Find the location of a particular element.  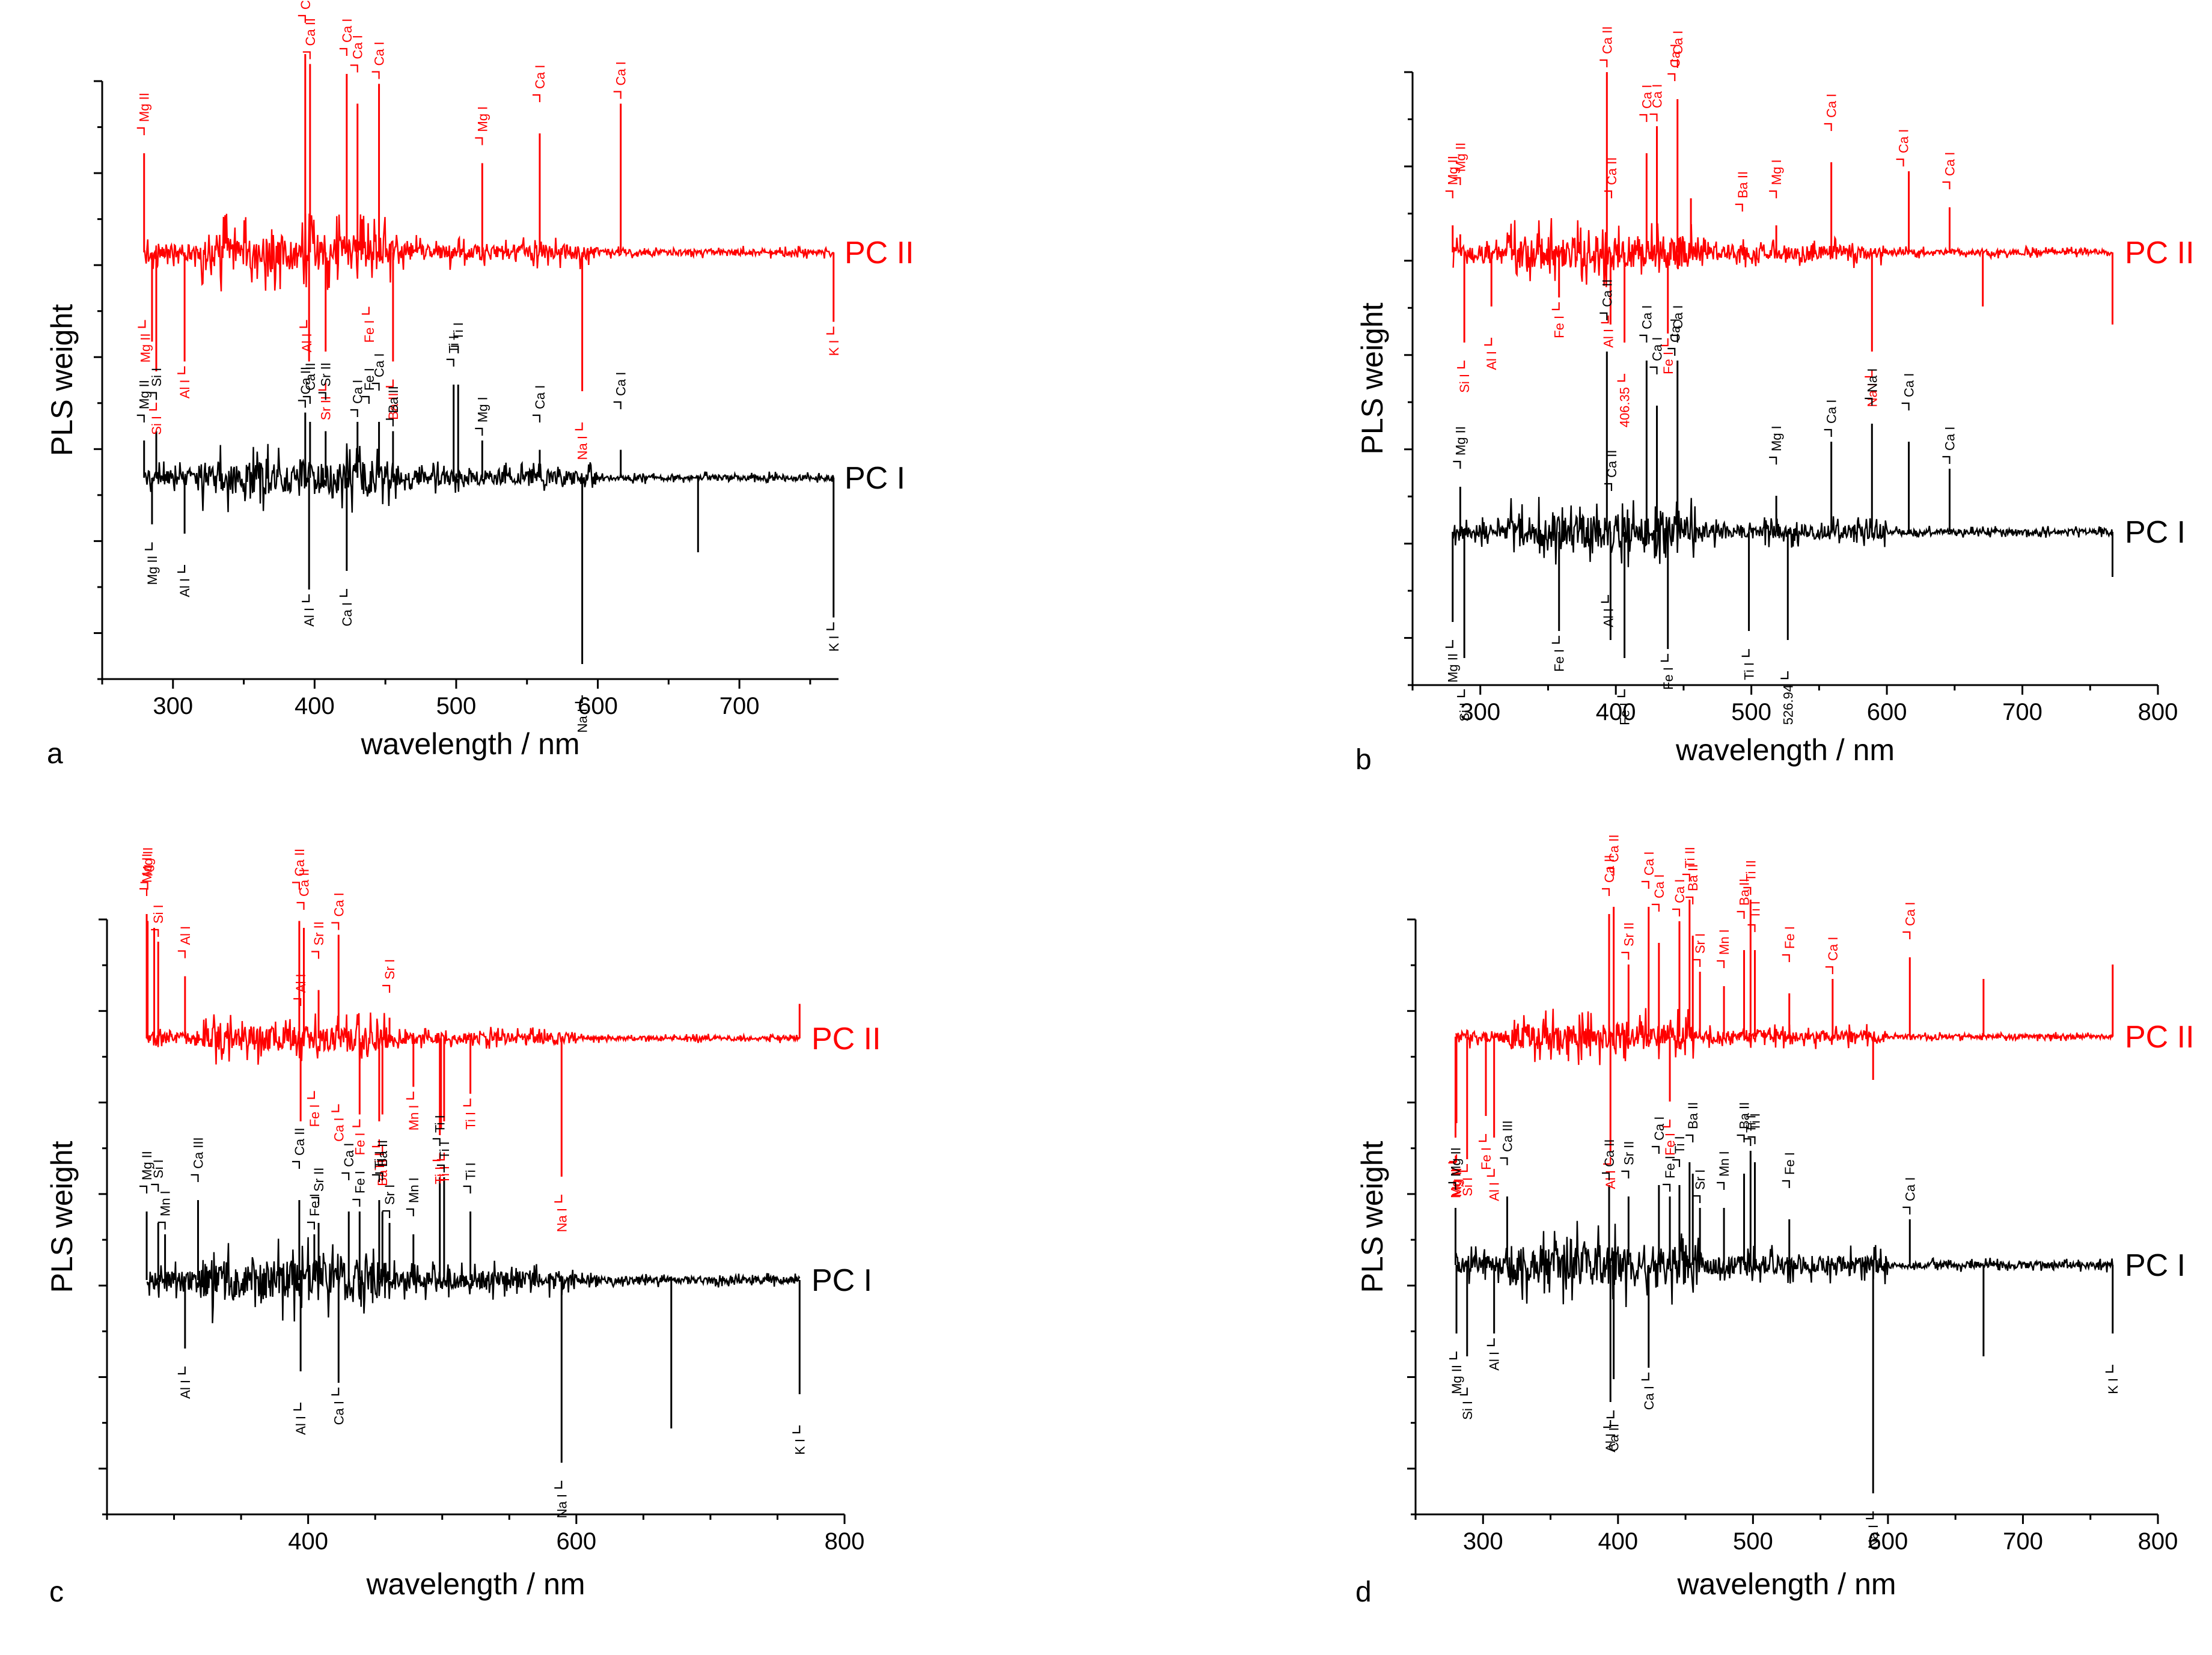

peak-annotation: Sr I is located at coordinates (389, 969).